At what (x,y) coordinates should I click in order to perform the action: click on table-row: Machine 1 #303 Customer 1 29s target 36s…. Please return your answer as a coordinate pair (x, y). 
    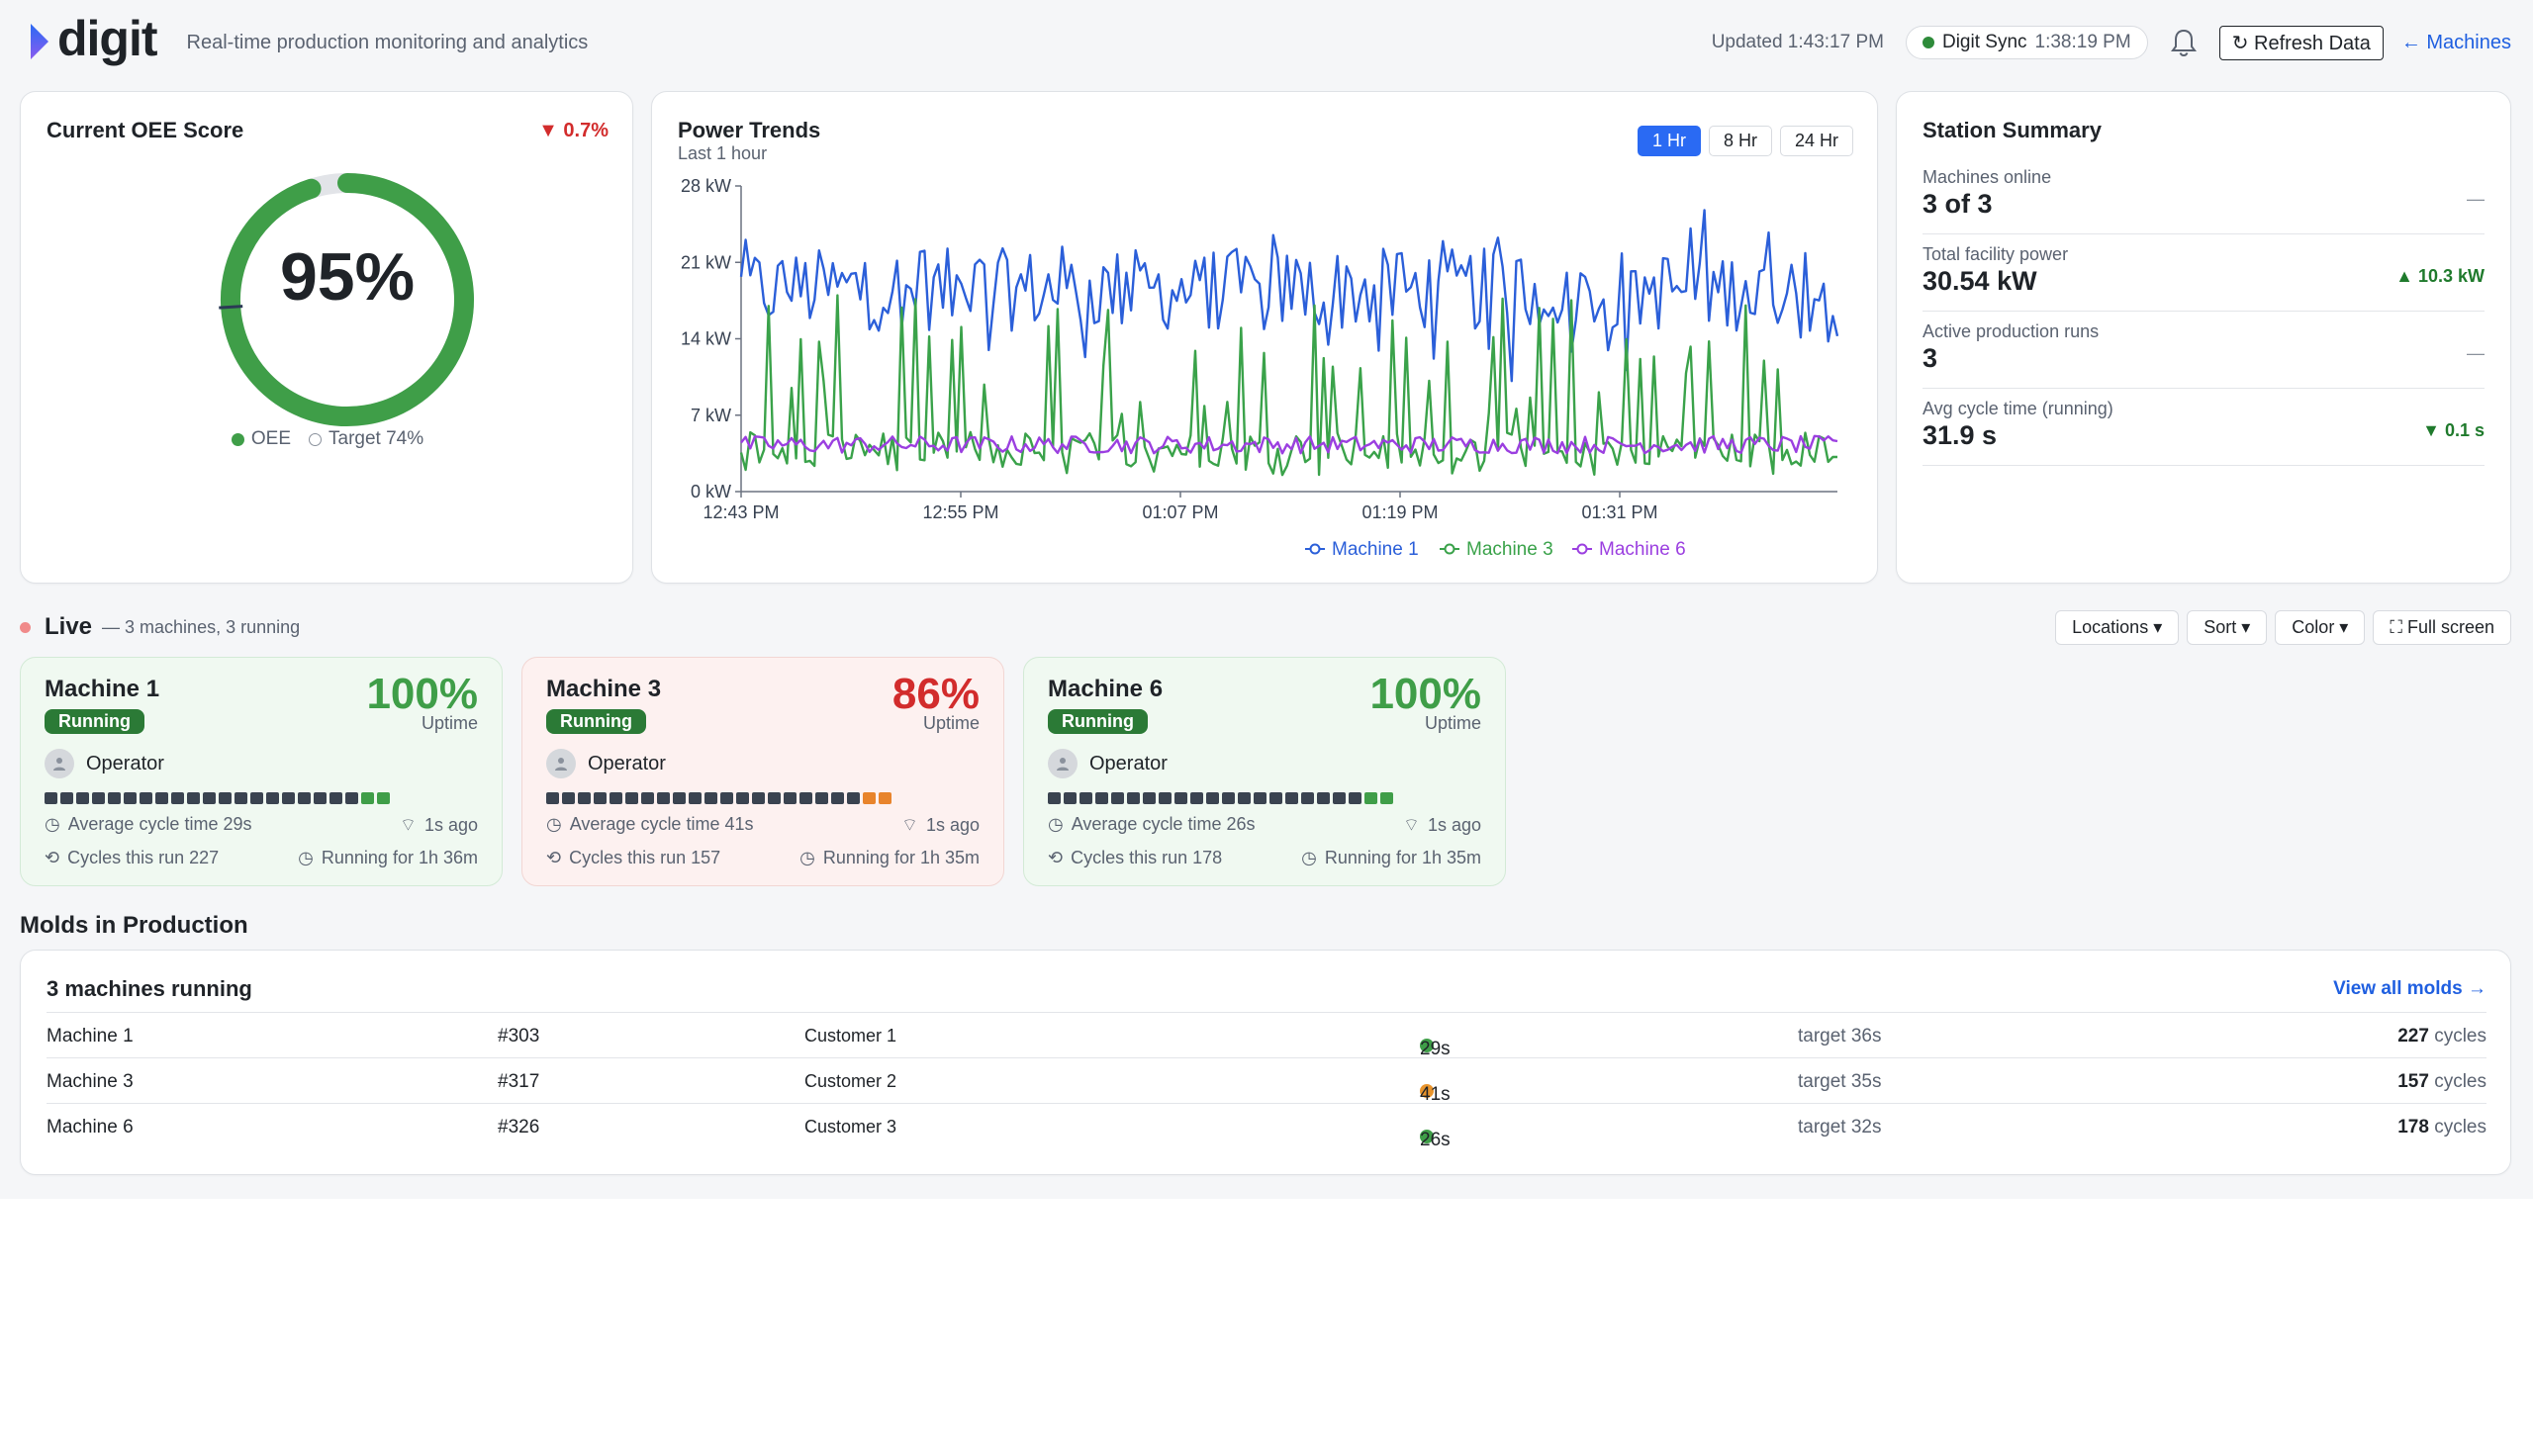
    Looking at the image, I should click on (1266, 1035).